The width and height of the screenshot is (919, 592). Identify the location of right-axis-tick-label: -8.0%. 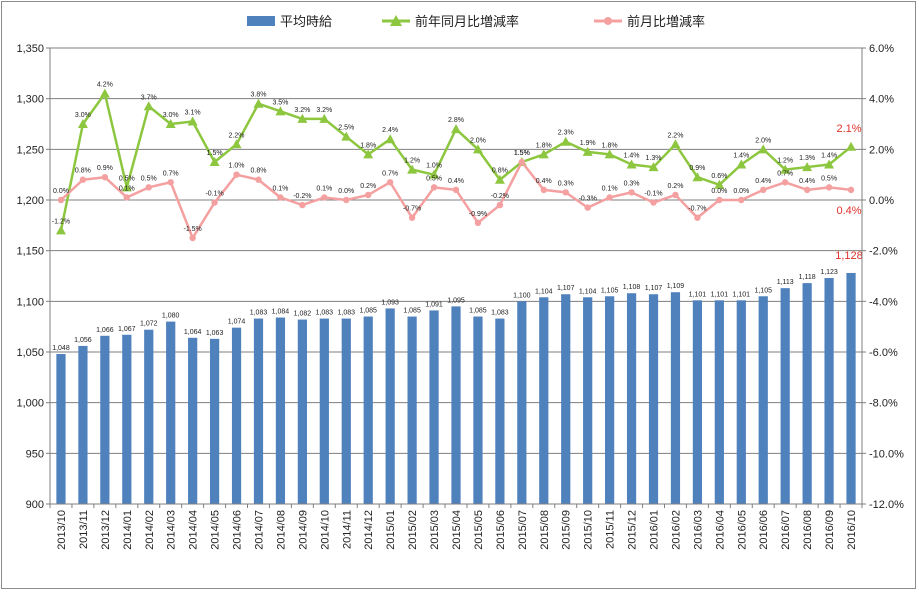
(883, 404).